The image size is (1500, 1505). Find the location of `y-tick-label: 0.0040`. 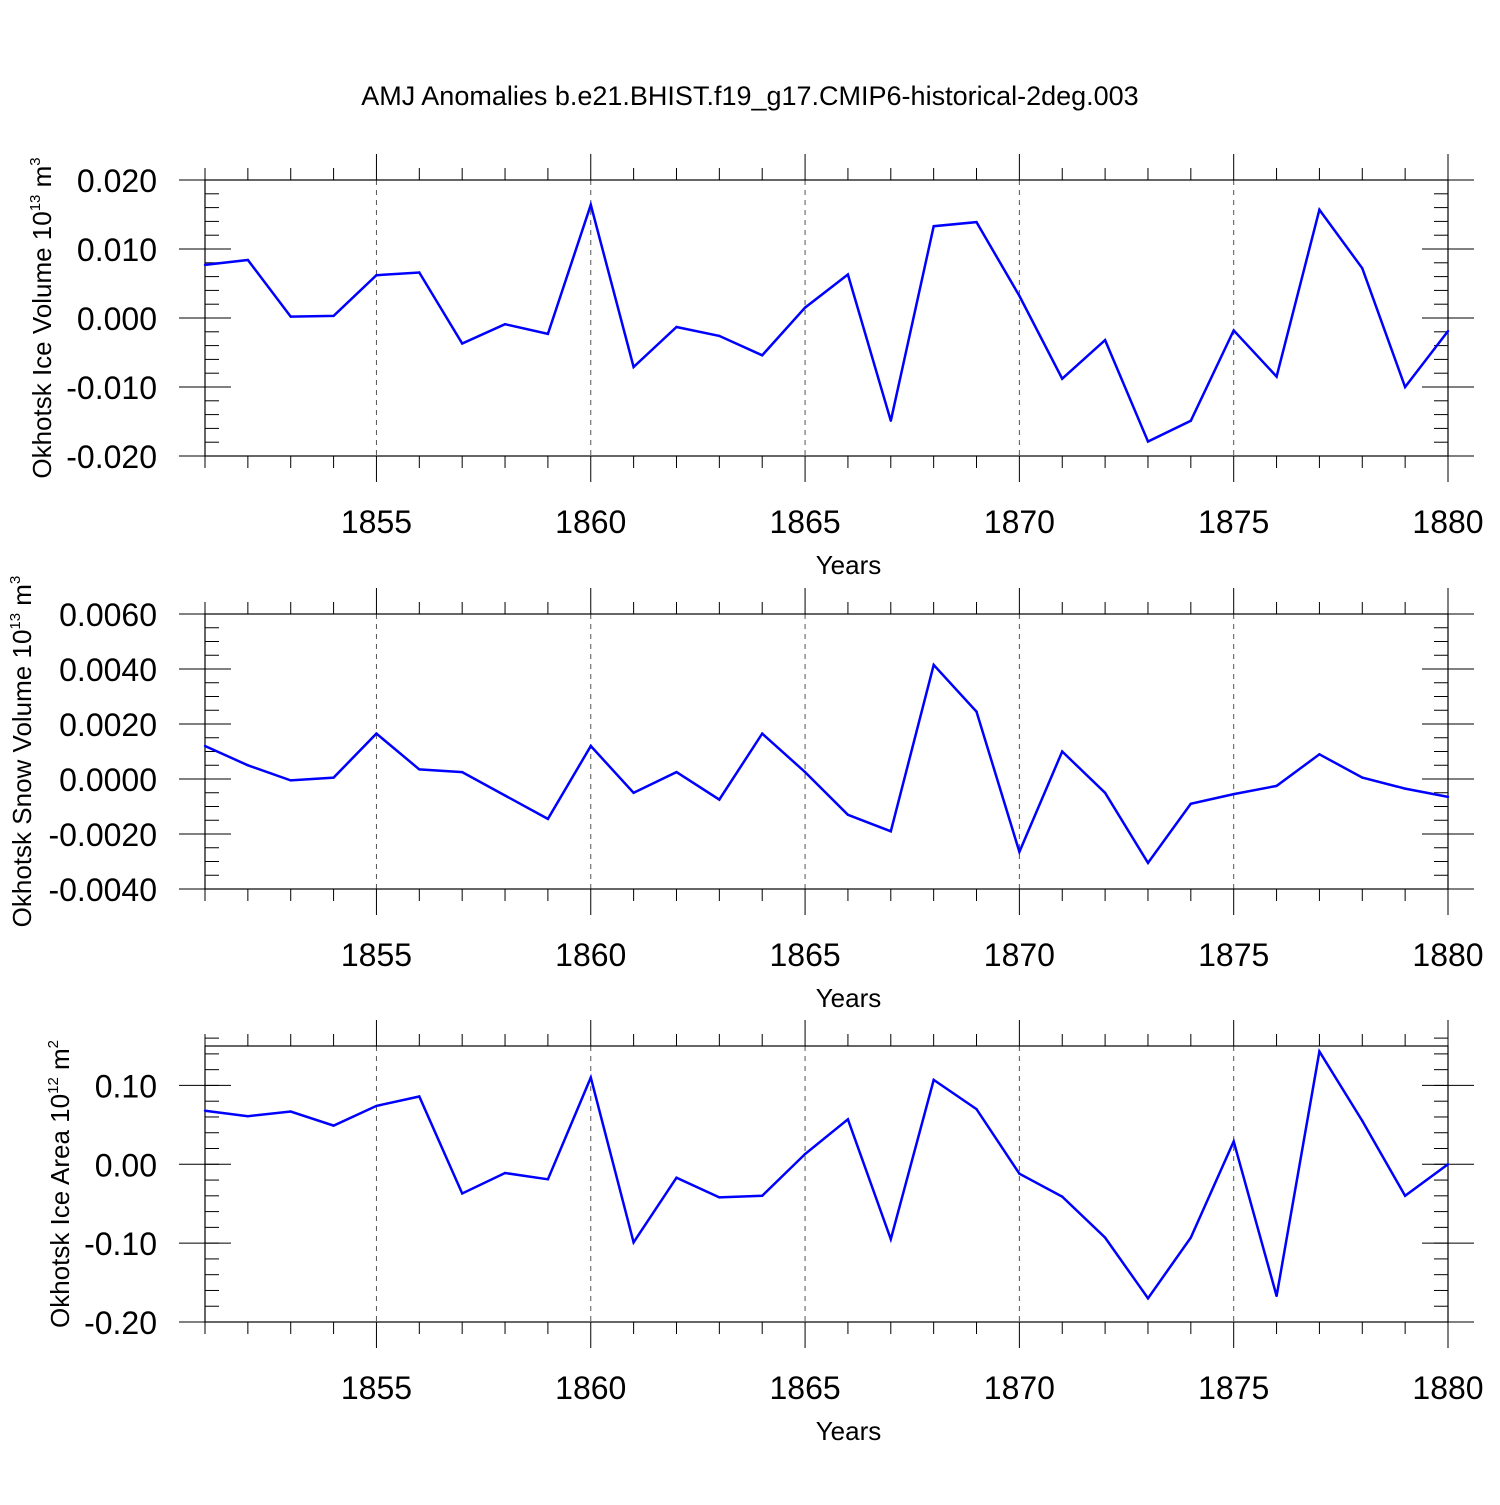

y-tick-label: 0.0040 is located at coordinates (108, 670).